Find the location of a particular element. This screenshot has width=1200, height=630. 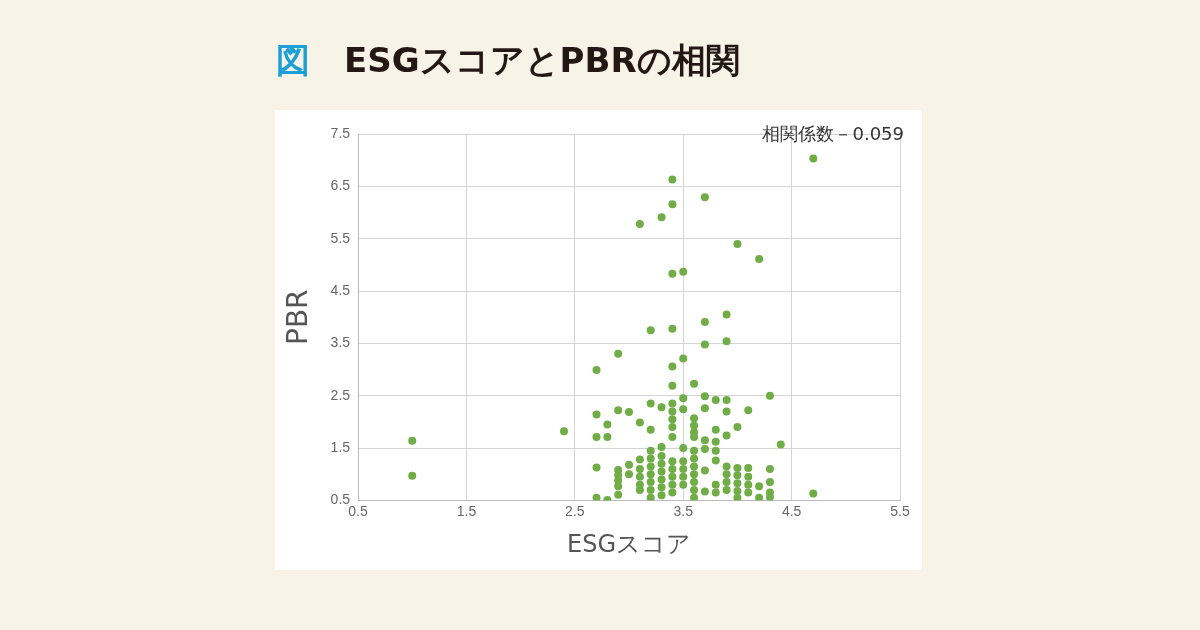

x-tick-label: 4.5 is located at coordinates (791, 510).